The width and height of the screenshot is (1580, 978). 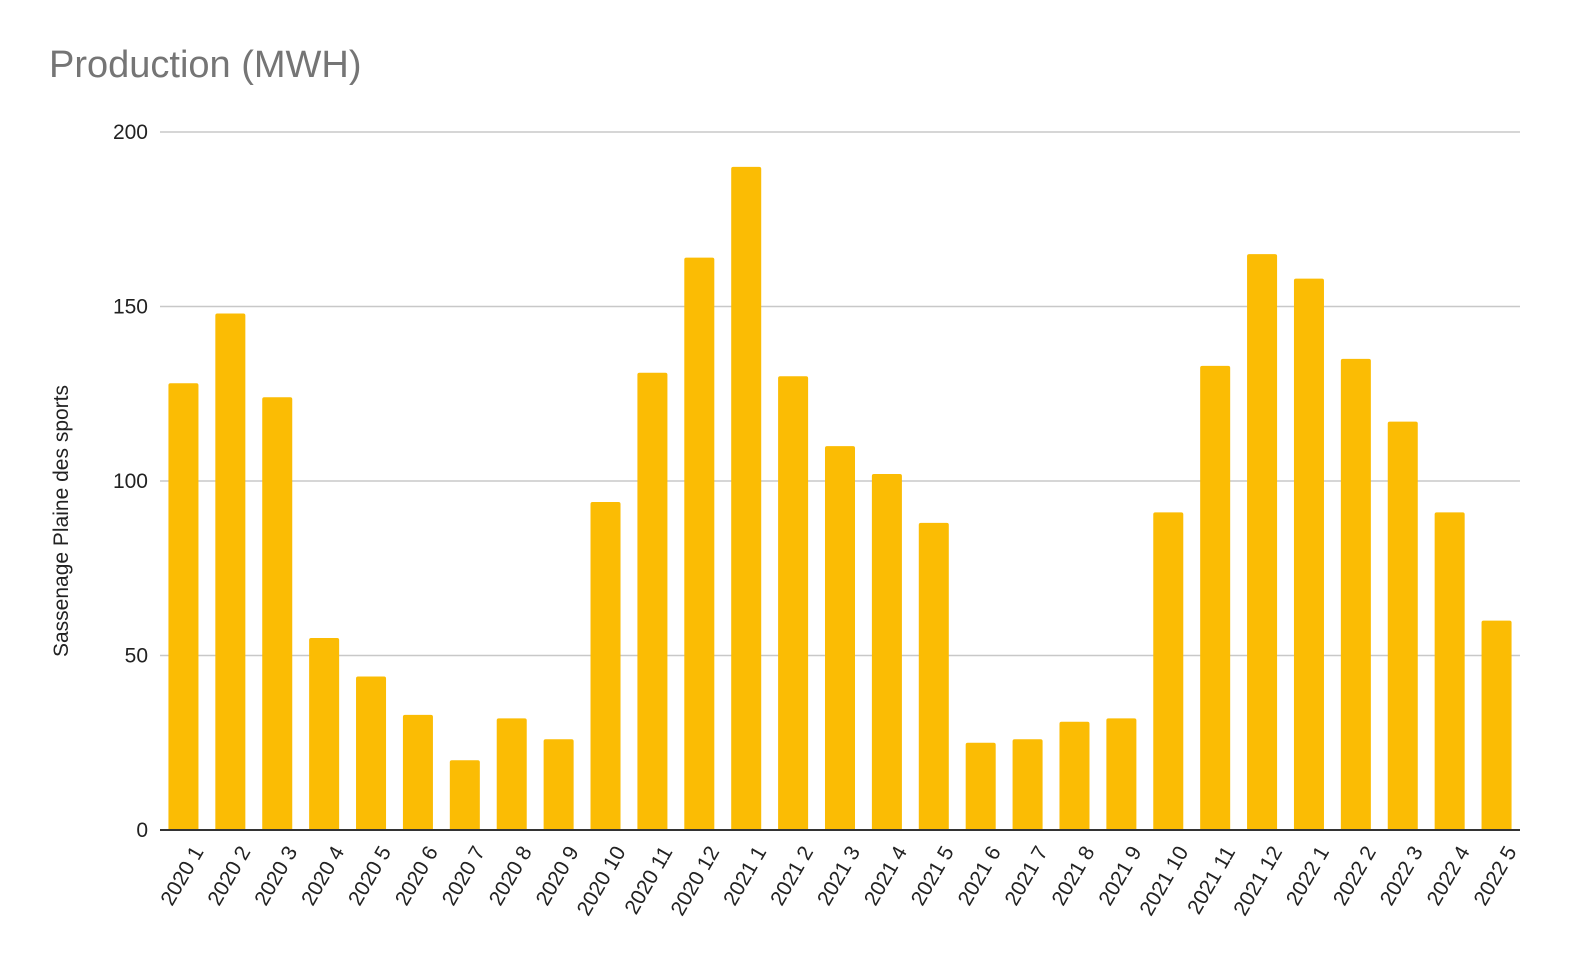 What do you see at coordinates (130, 307) in the screenshot?
I see `y-tick-label: 150` at bounding box center [130, 307].